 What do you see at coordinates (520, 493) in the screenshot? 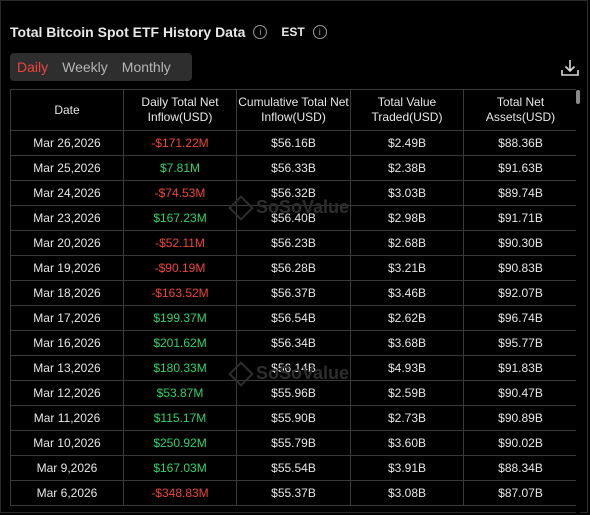
I see `net-assets-cell: $87.07B` at bounding box center [520, 493].